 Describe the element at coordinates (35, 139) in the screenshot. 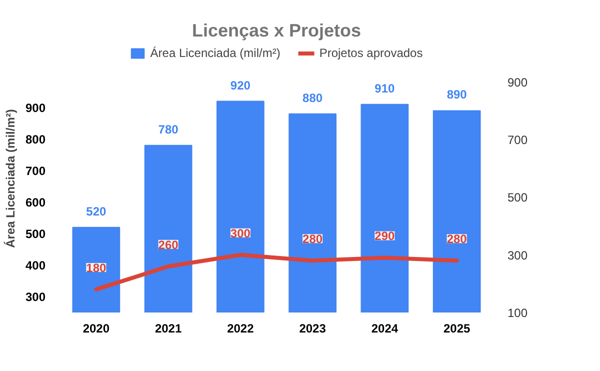

I see `y-tick-label: 800` at that location.